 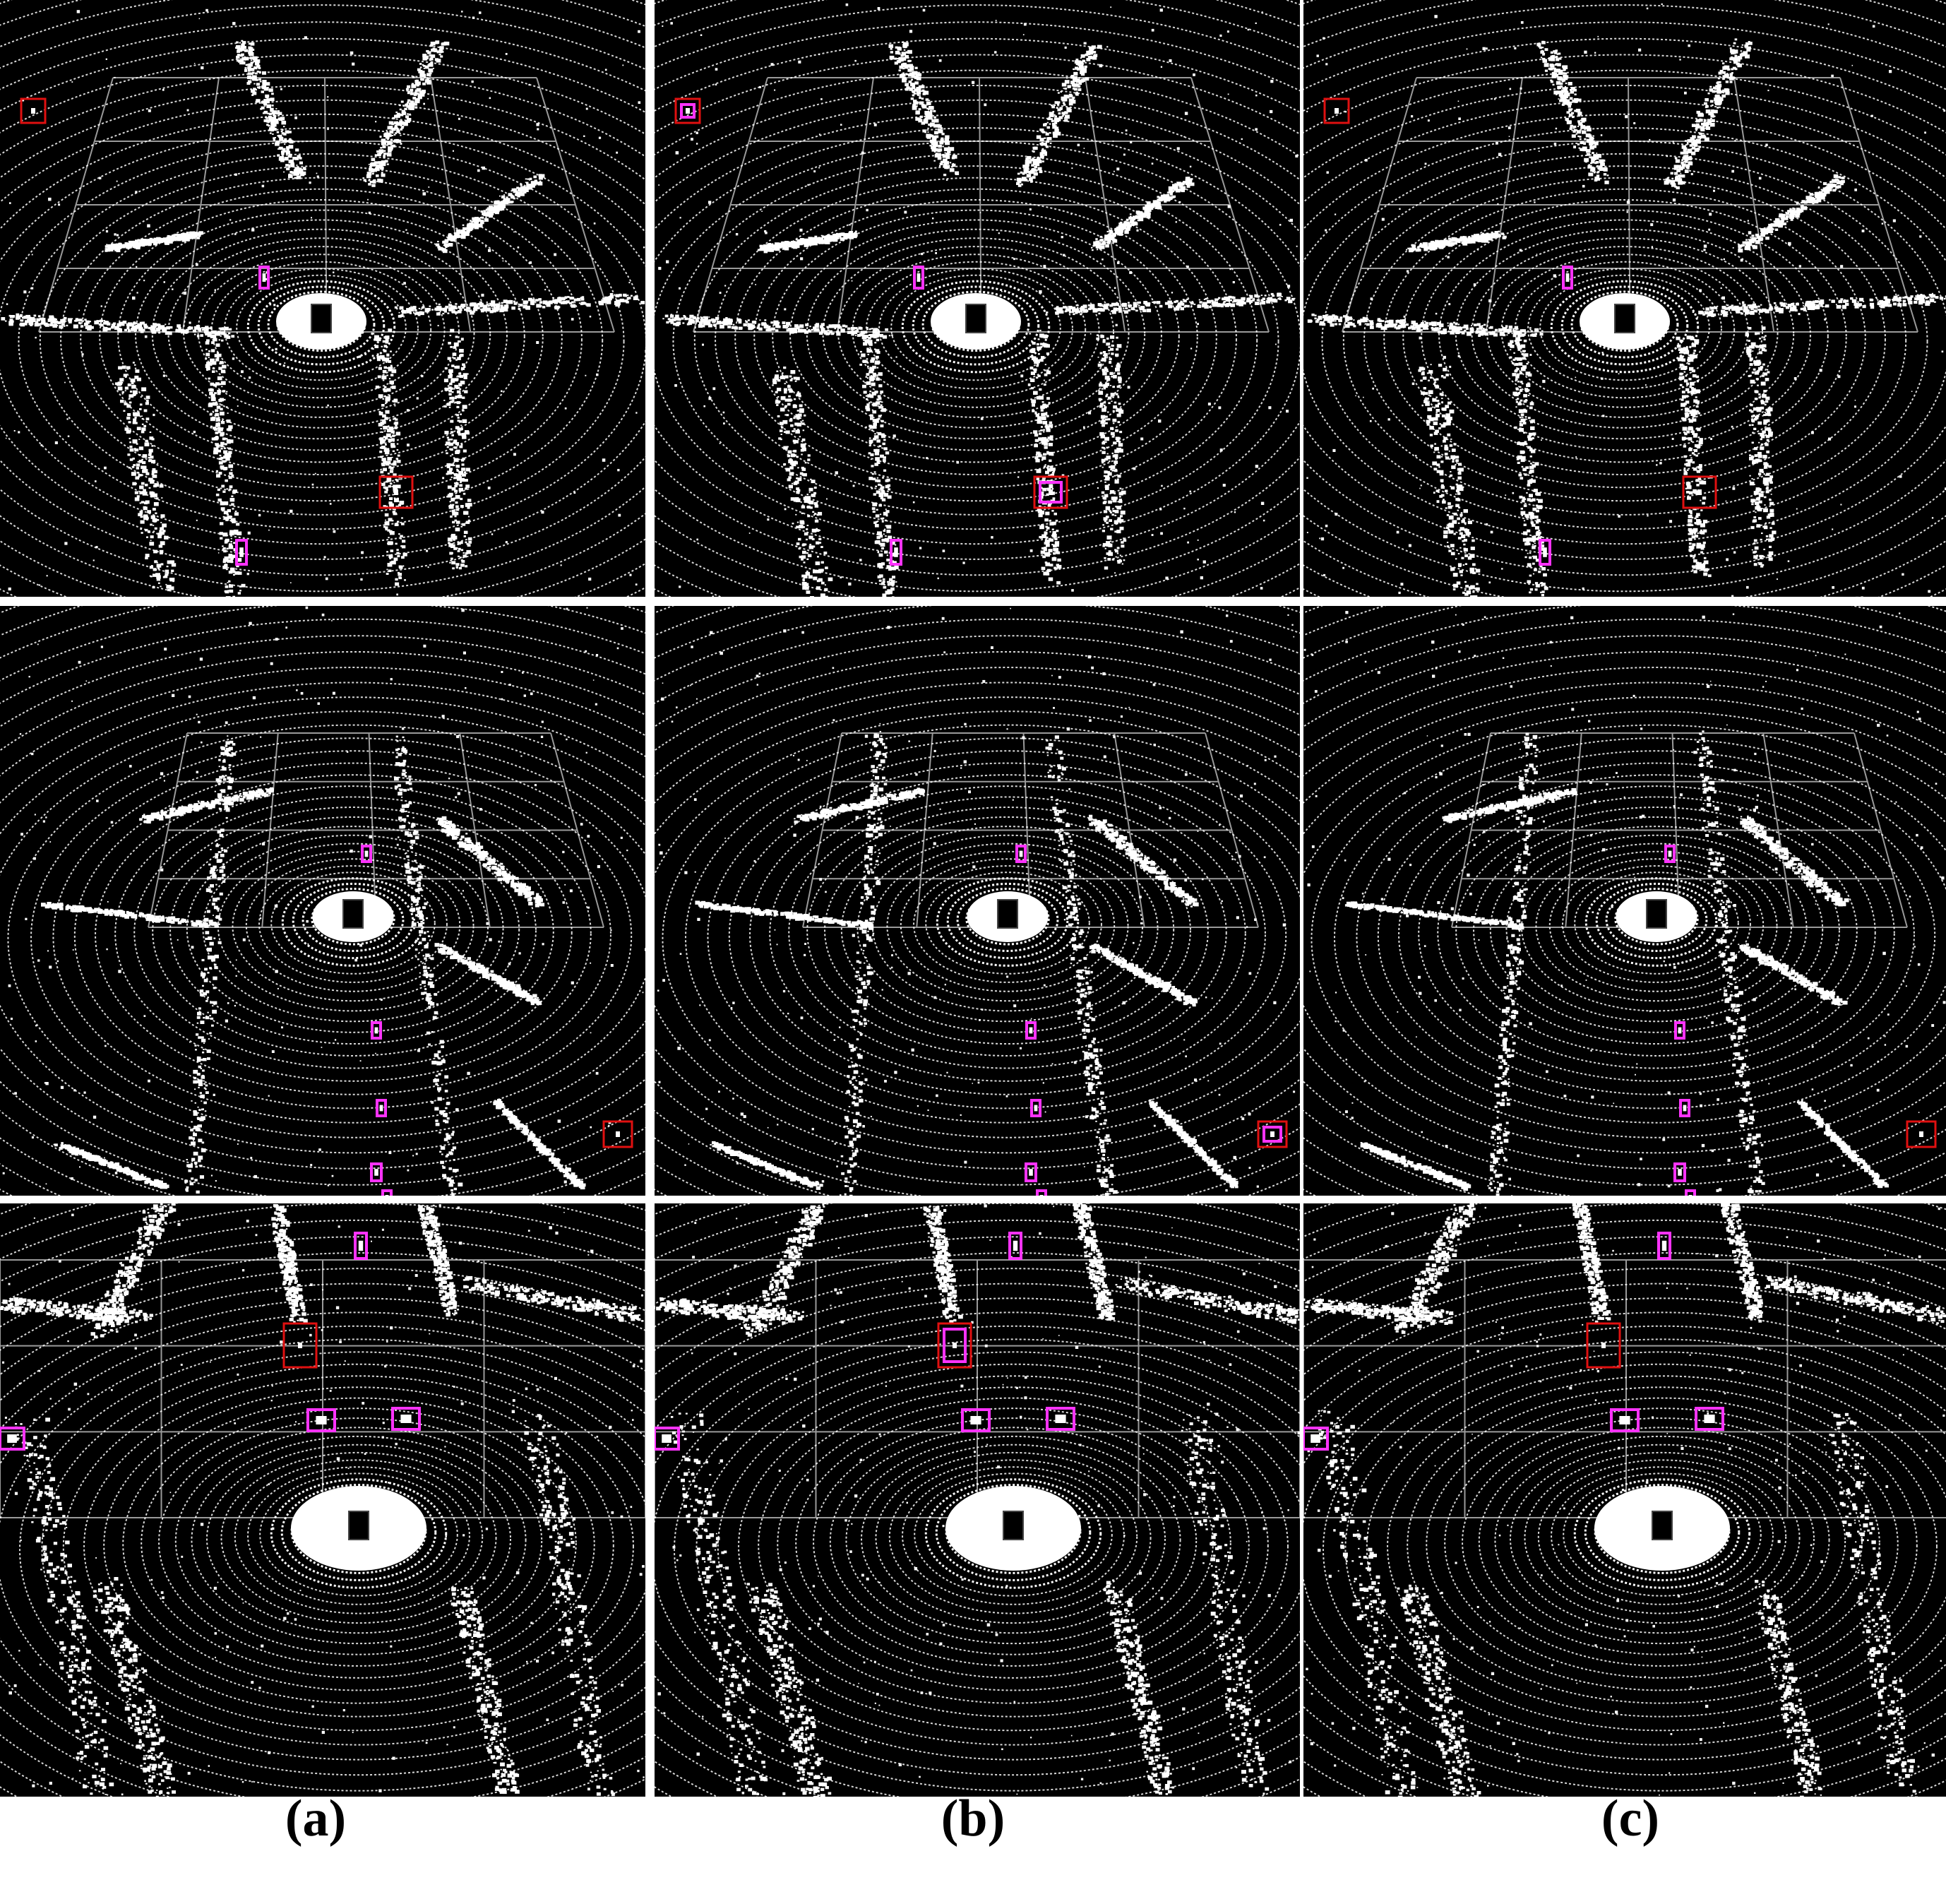 I want to click on panel-row2-col-c, so click(x=1624, y=901).